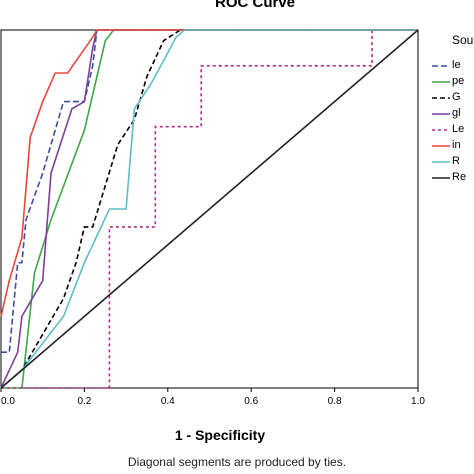  What do you see at coordinates (220, 435) in the screenshot?
I see `x-axis-label: 1 - Specificity` at bounding box center [220, 435].